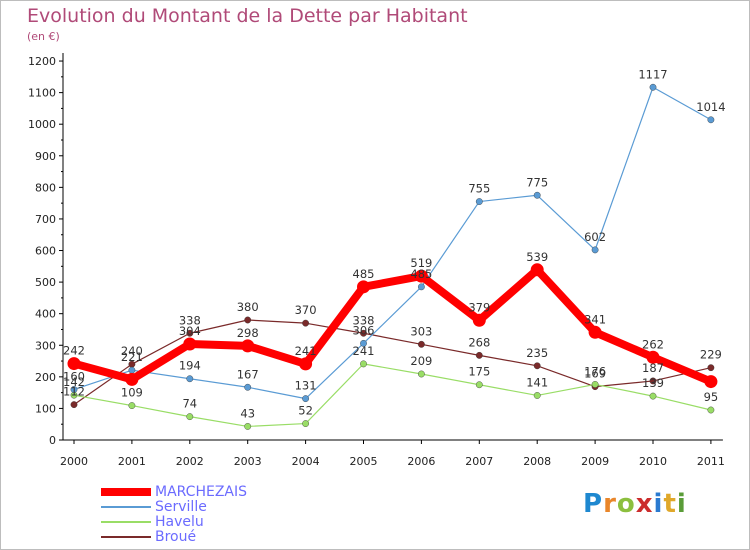  Describe the element at coordinates (653, 461) in the screenshot. I see `x-tick-label: 2010` at that location.